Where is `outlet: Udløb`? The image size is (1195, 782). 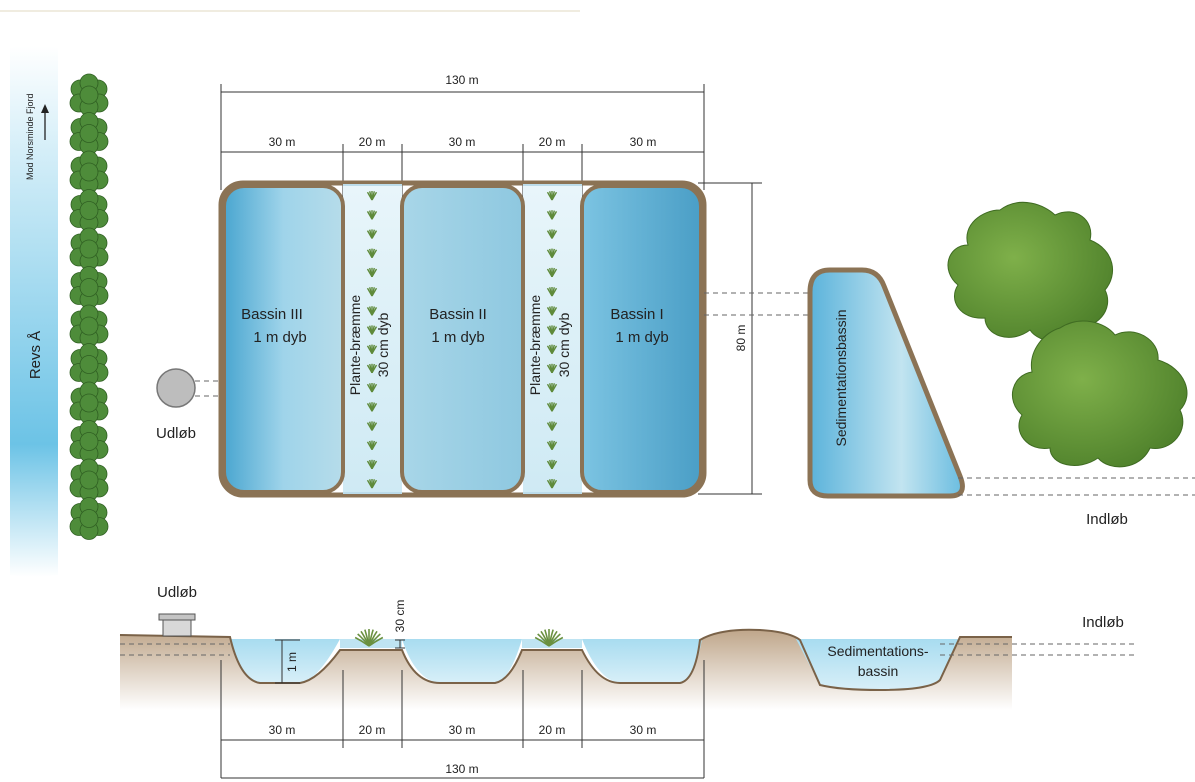
outlet: Udløb is located at coordinates (188, 405).